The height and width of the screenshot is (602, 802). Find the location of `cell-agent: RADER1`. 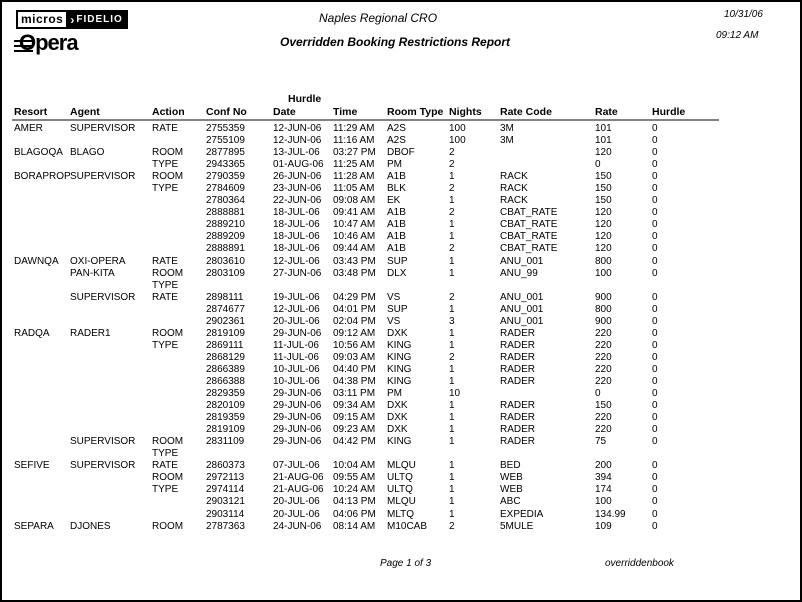

cell-agent: RADER1 is located at coordinates (90, 333).